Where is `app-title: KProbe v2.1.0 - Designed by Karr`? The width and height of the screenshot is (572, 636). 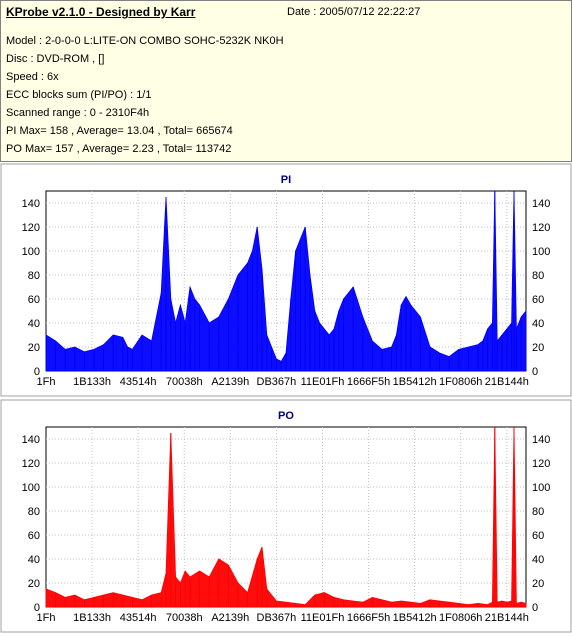
app-title: KProbe v2.1.0 - Designed by Karr is located at coordinates (101, 12).